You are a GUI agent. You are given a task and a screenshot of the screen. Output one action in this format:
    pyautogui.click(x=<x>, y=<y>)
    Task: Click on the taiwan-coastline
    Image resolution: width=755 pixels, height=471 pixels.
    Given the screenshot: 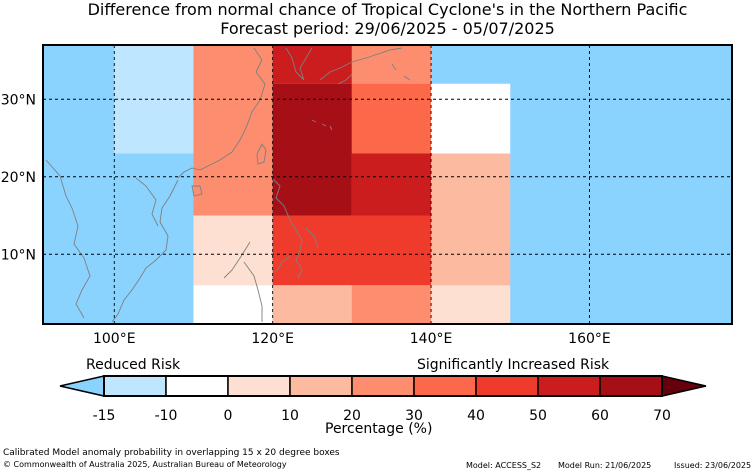 What is the action you would take?
    pyautogui.click(x=261, y=154)
    